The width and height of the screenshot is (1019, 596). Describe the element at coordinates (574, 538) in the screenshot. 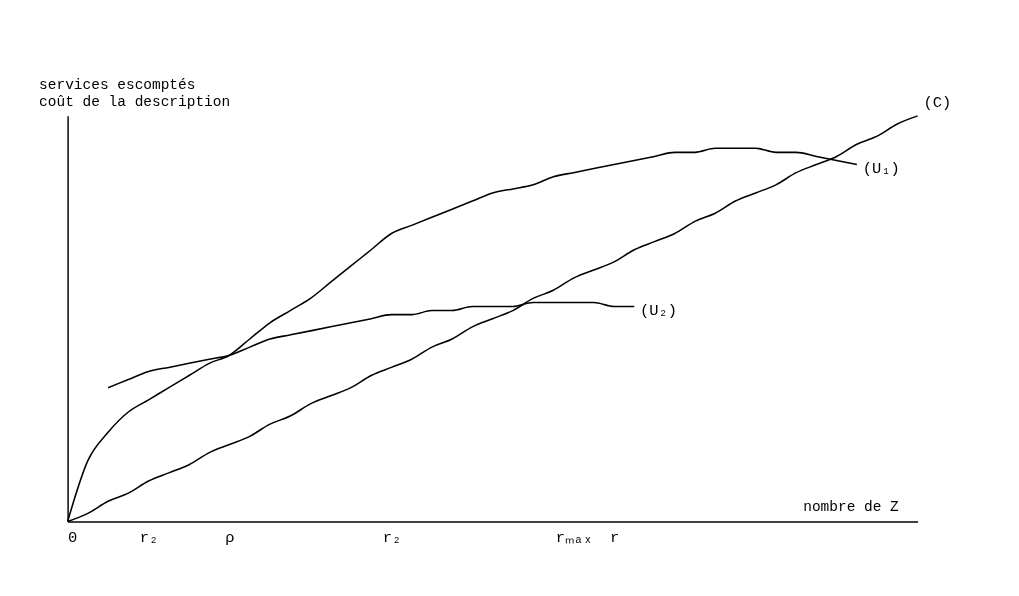

I see `x-tick-label: rₘₐₓ` at that location.